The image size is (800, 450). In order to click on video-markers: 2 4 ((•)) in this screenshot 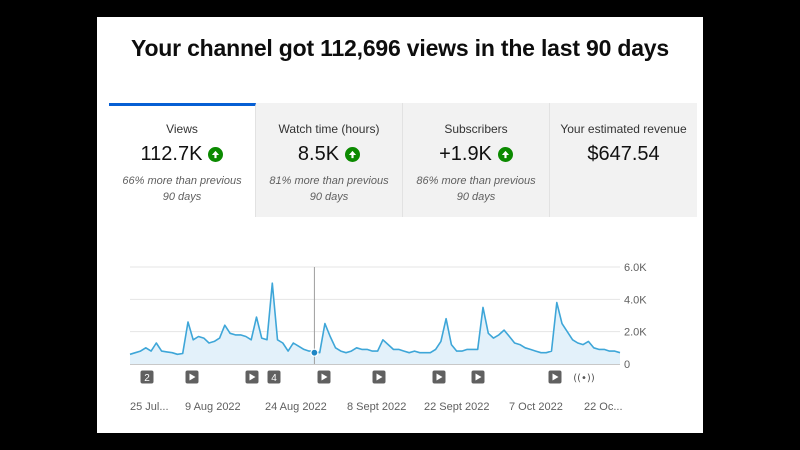, I will do `click(367, 377)`.